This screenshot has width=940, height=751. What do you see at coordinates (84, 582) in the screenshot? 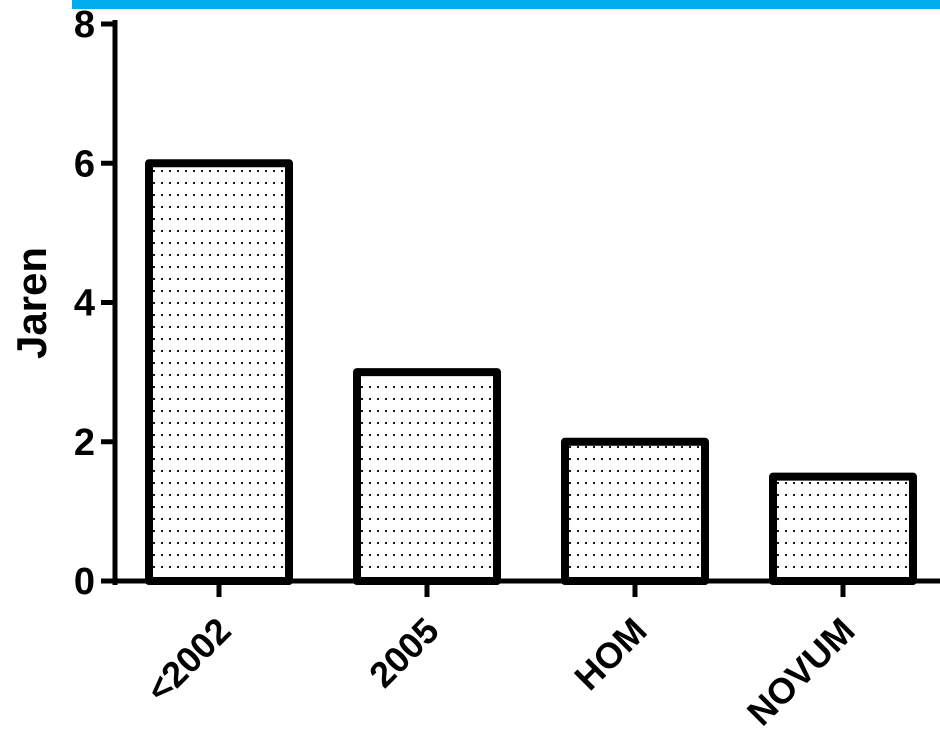
I see `y-tick-label: 0` at bounding box center [84, 582].